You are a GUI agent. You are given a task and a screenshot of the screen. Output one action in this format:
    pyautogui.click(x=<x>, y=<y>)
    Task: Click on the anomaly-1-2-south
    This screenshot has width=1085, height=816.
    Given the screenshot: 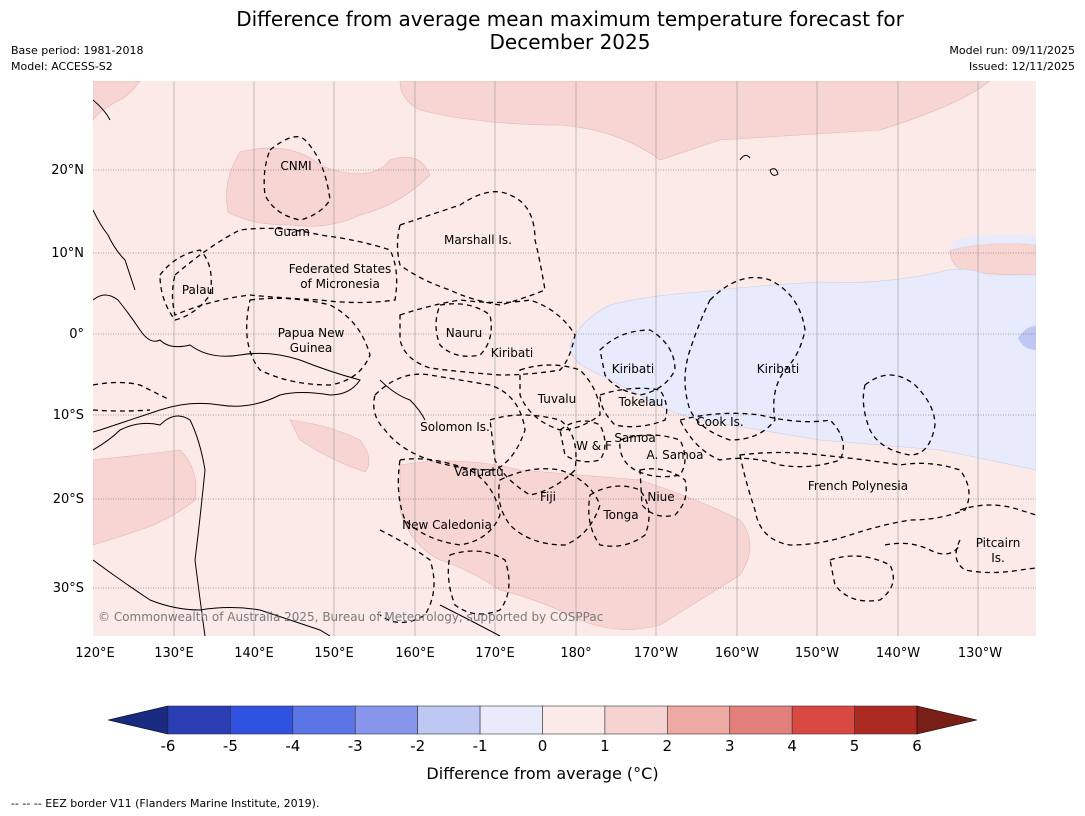 What is the action you would take?
    pyautogui.click(x=575, y=545)
    